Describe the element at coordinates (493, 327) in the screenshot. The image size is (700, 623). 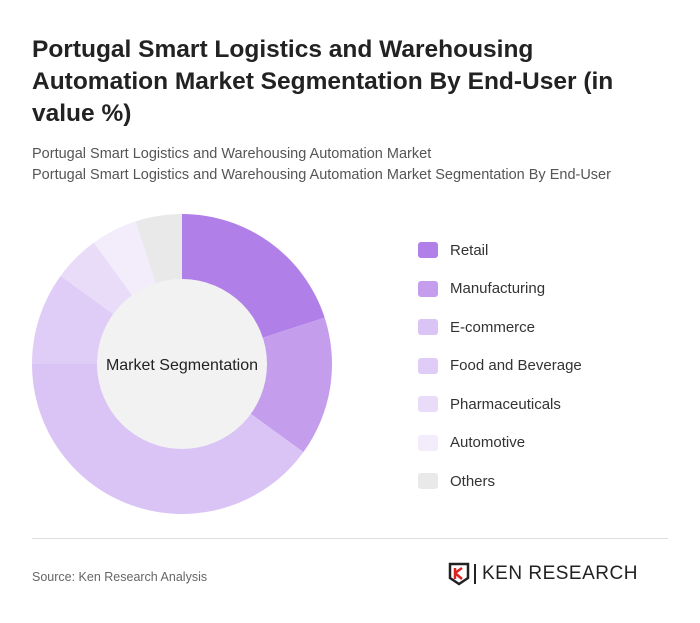
I see `legend-label: E-commerce` at that location.